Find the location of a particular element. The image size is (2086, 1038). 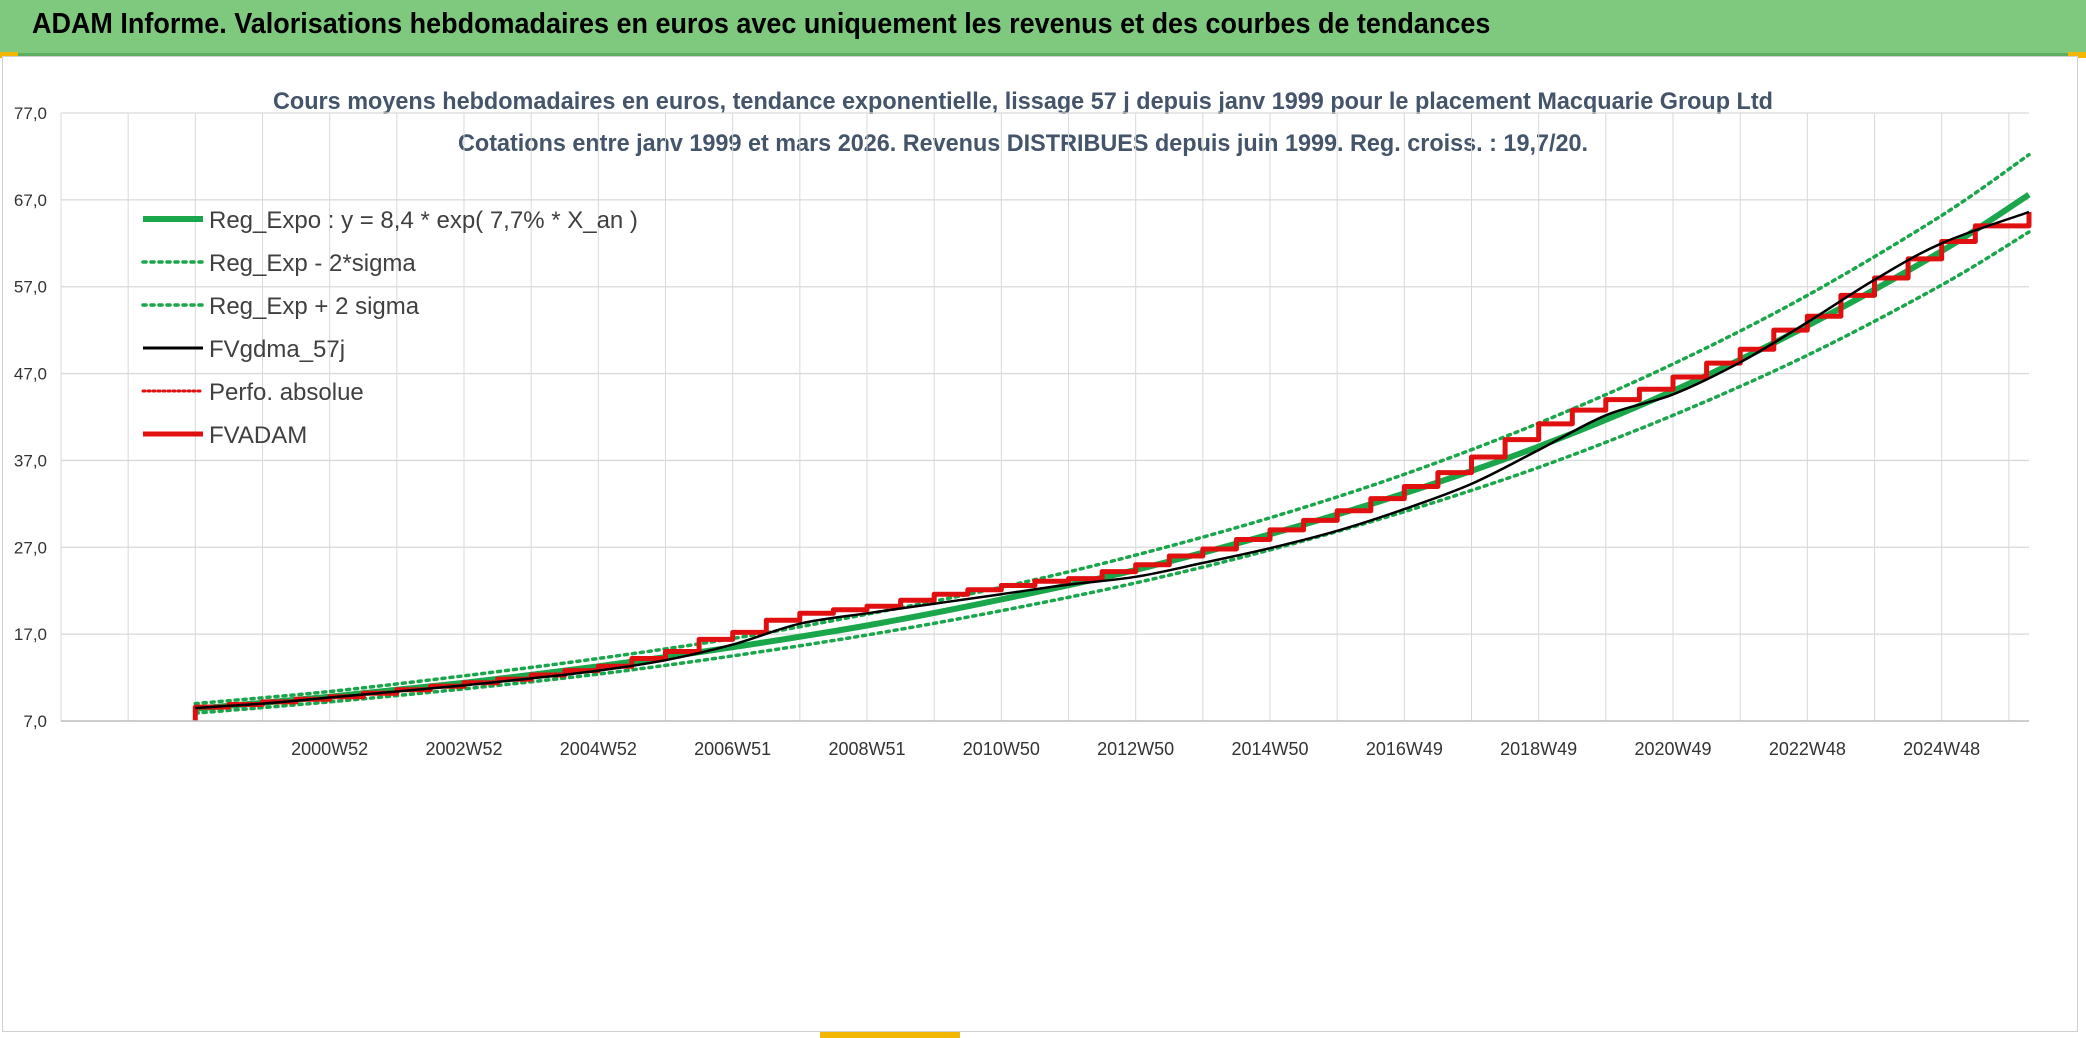

x-tick-label: 2002W52 is located at coordinates (463, 749).